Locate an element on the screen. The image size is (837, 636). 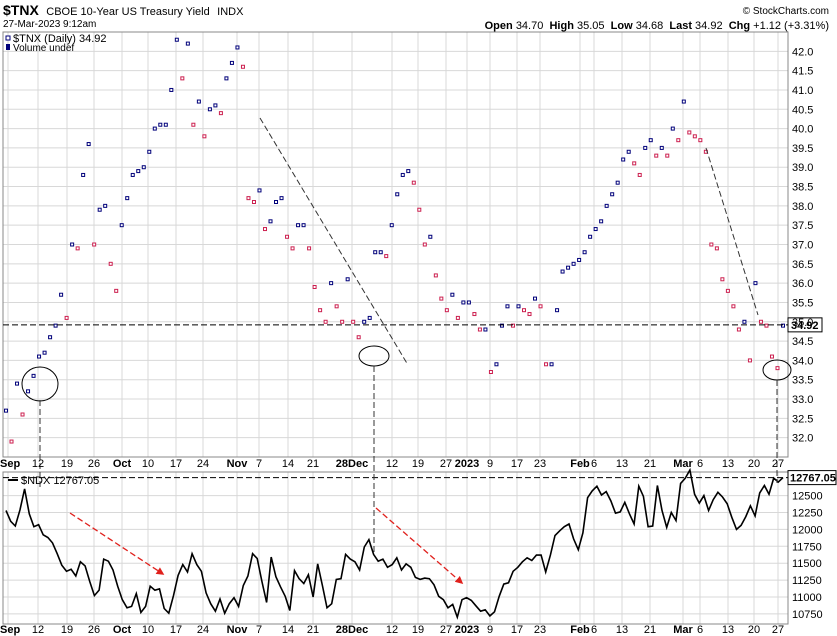
x-tick-label: 28Dec is located at coordinates (352, 630).